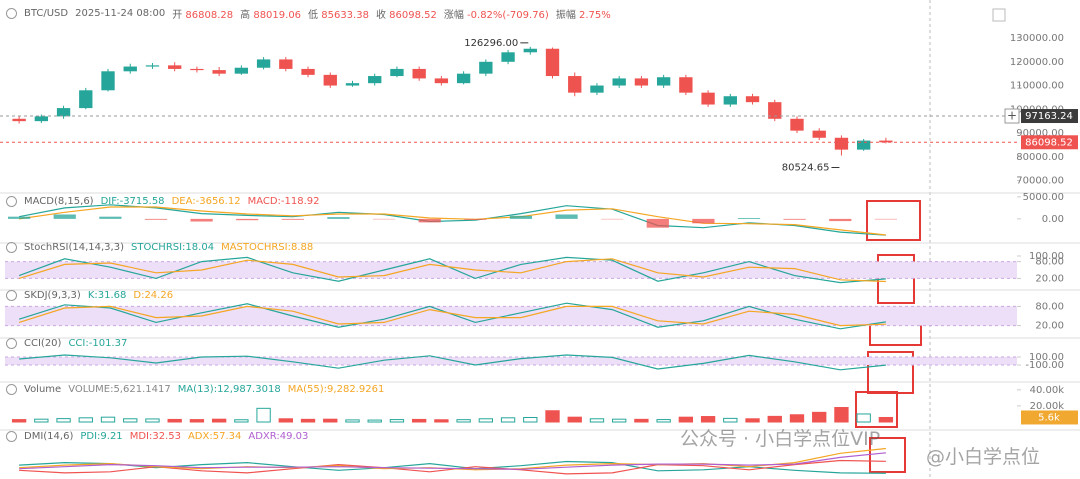 The height and width of the screenshot is (479, 1080). What do you see at coordinates (74, 247) in the screenshot?
I see `indicator-title: StochRSI(14,14,3,3)` at bounding box center [74, 247].